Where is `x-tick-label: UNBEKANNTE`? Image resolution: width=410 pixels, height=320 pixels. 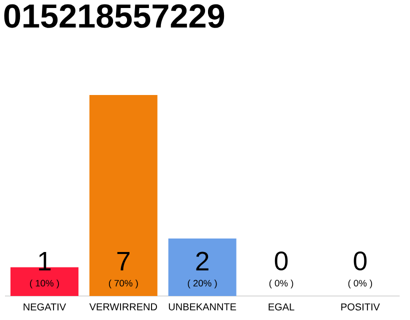 x-tick-label: UNBEKANNTE is located at coordinates (202, 306).